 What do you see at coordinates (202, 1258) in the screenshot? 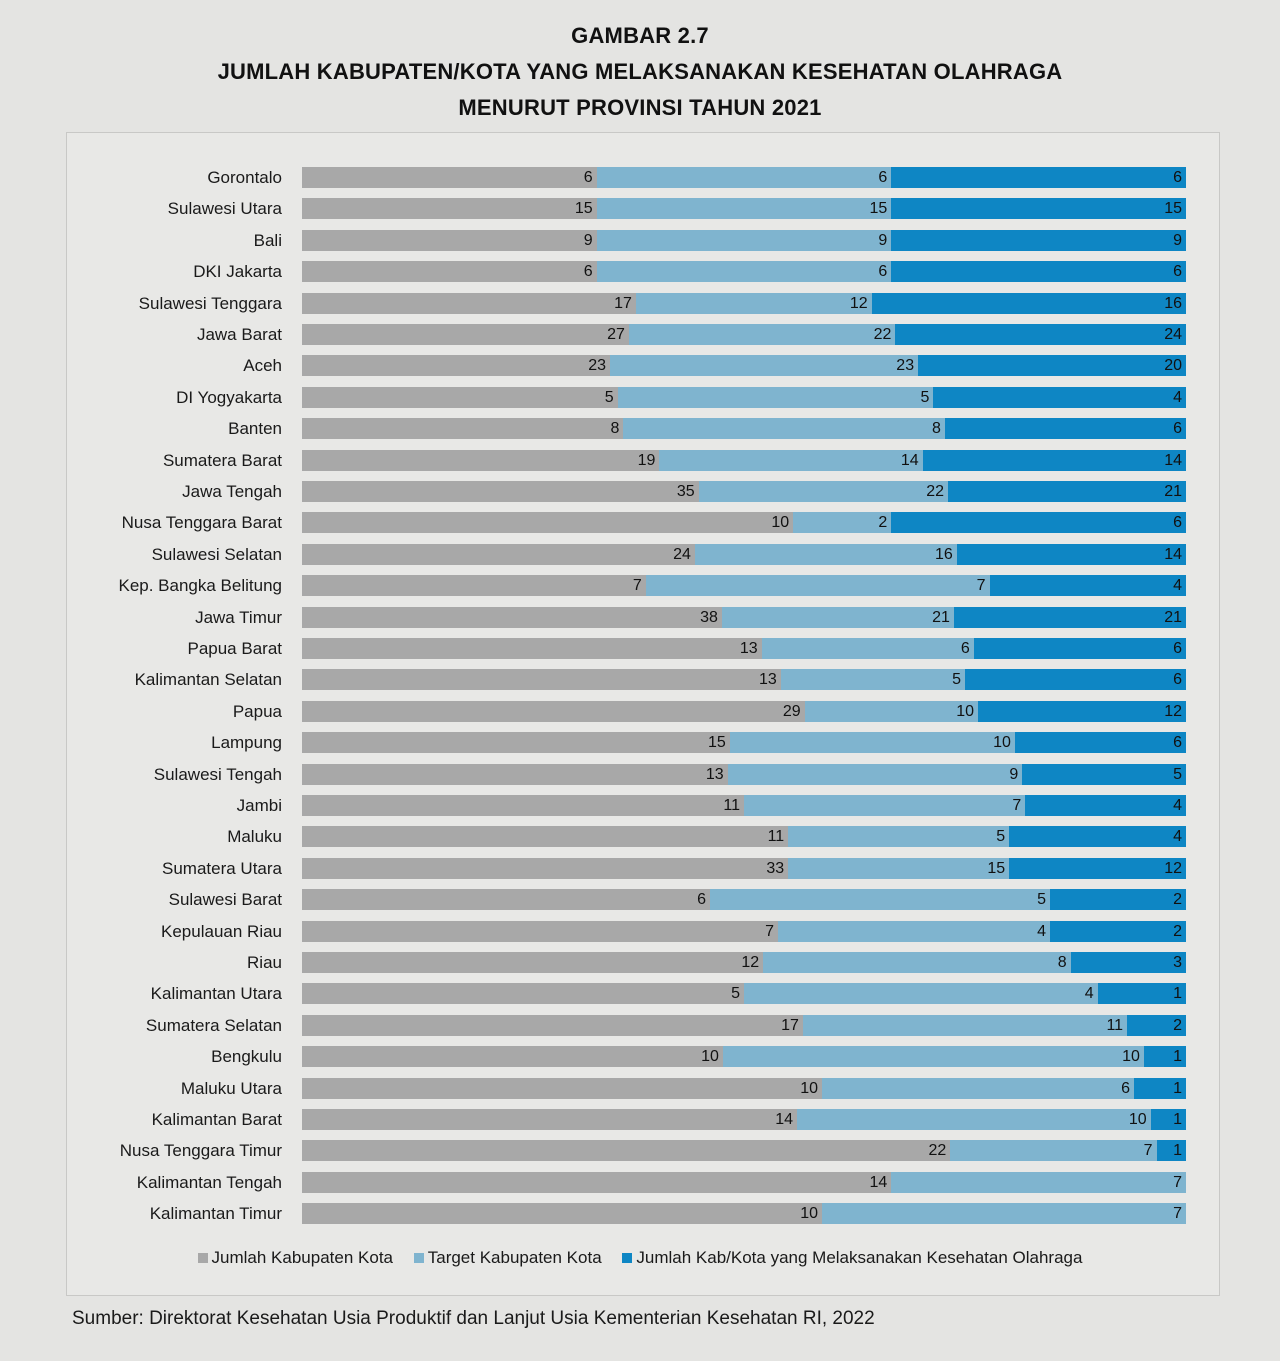
I see `legend-swatch-jumlah` at bounding box center [202, 1258].